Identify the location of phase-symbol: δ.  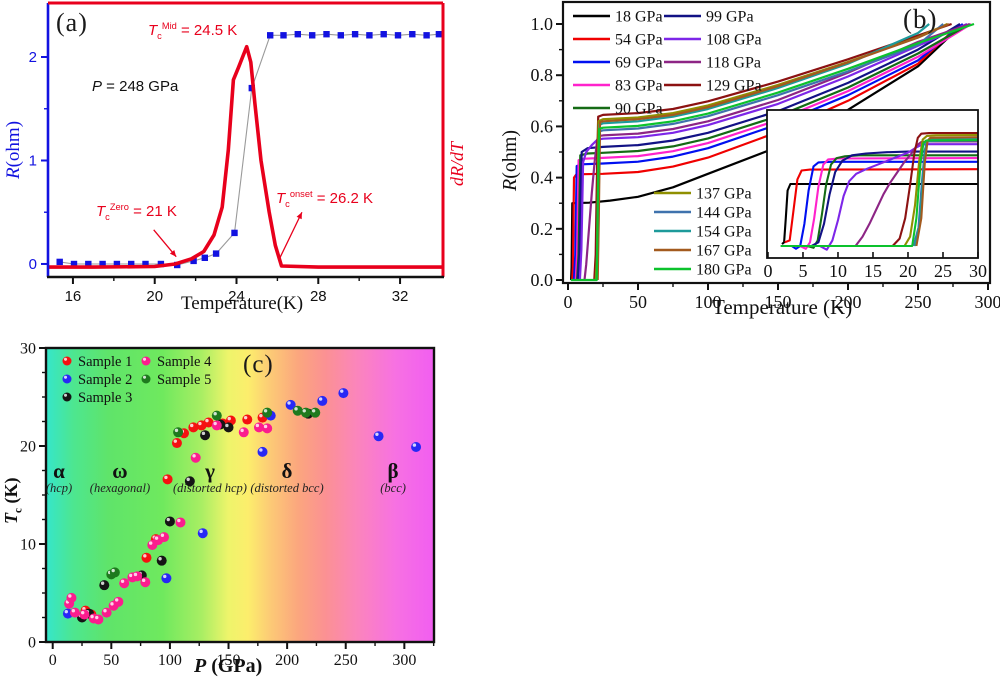
(287, 471).